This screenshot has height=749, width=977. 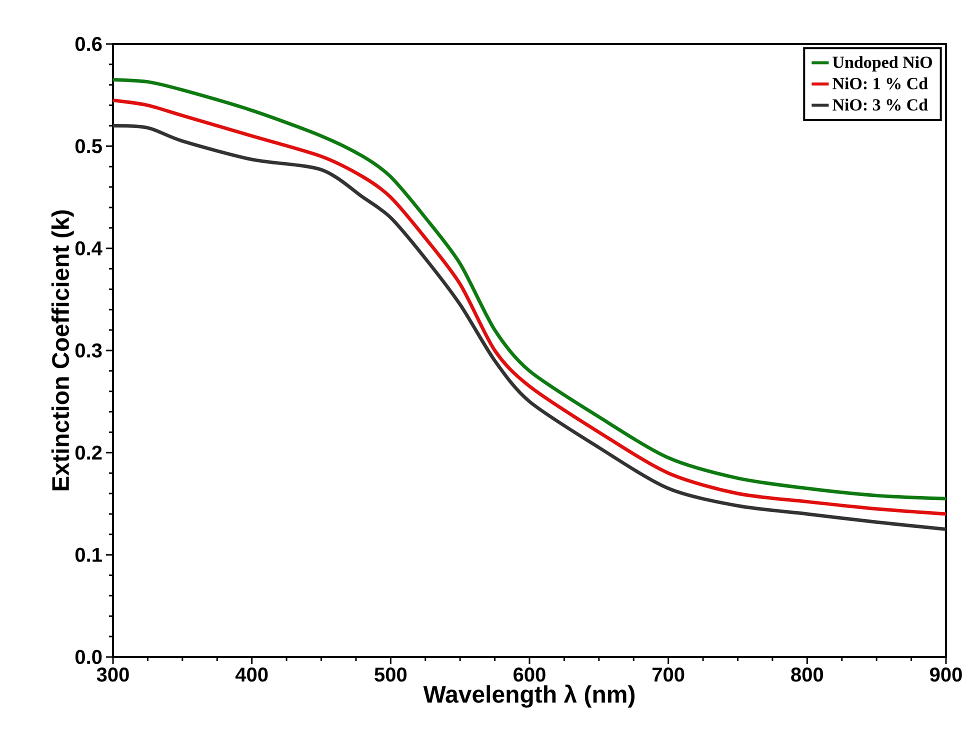 What do you see at coordinates (530, 675) in the screenshot?
I see `x-tick-label: 600` at bounding box center [530, 675].